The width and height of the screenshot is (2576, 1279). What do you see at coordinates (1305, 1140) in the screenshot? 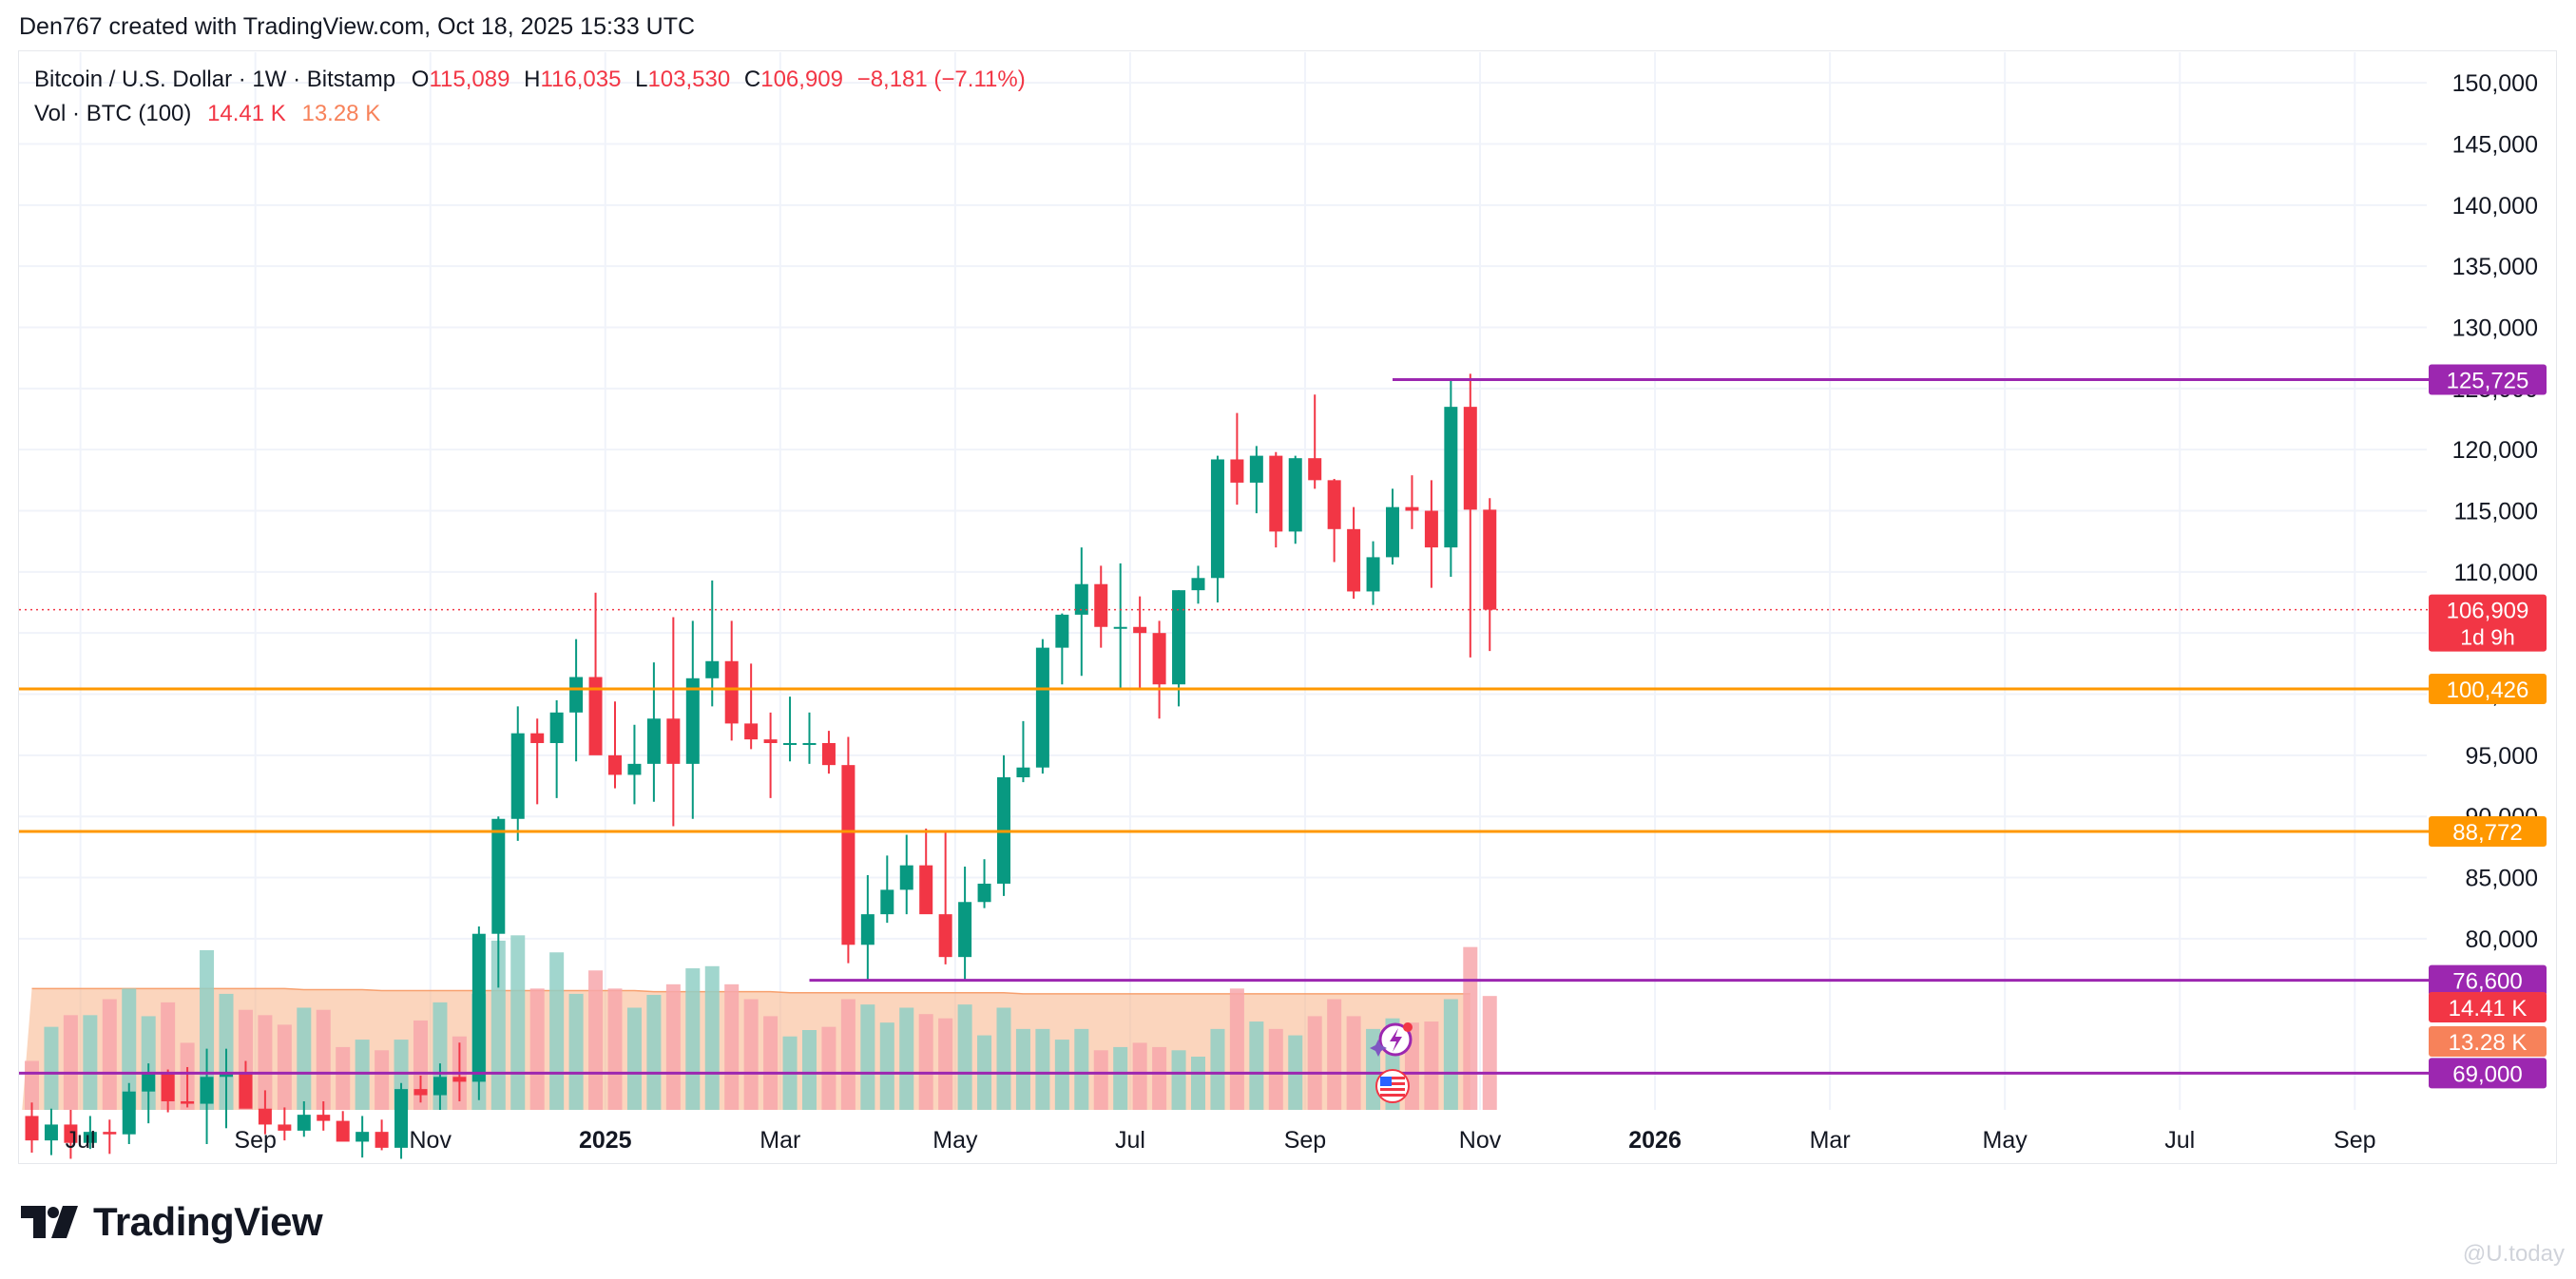
I see `x-tick-label: Sep` at bounding box center [1305, 1140].